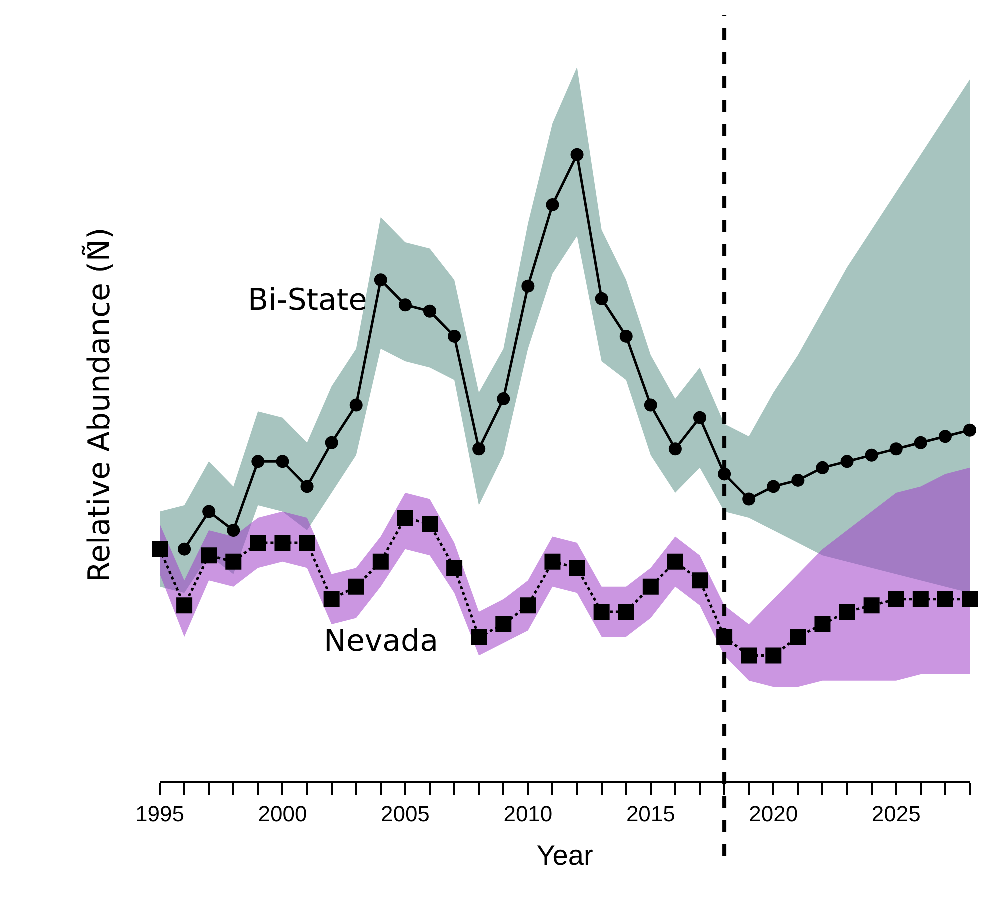 The image size is (1000, 911). I want to click on x-tick-label: 2020, so click(773, 813).